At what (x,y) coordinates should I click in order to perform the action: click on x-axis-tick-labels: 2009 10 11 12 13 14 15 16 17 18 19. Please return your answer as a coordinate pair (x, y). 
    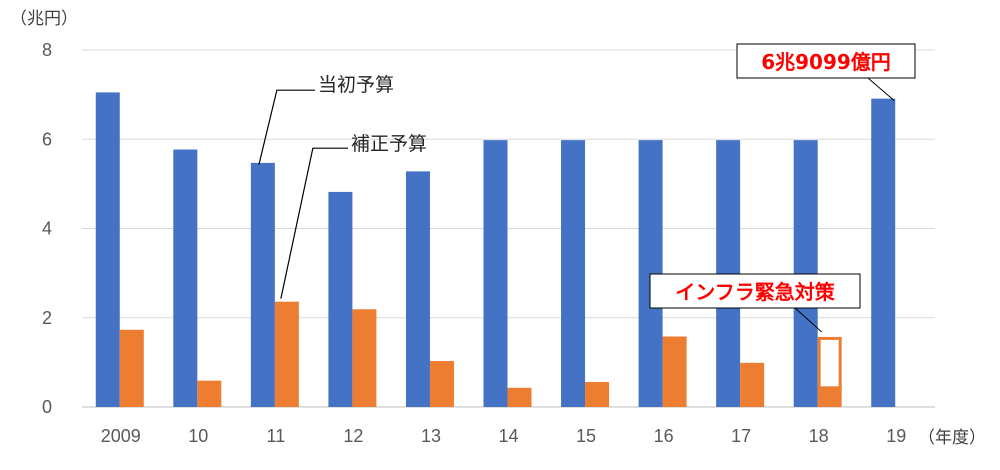
    Looking at the image, I should click on (503, 436).